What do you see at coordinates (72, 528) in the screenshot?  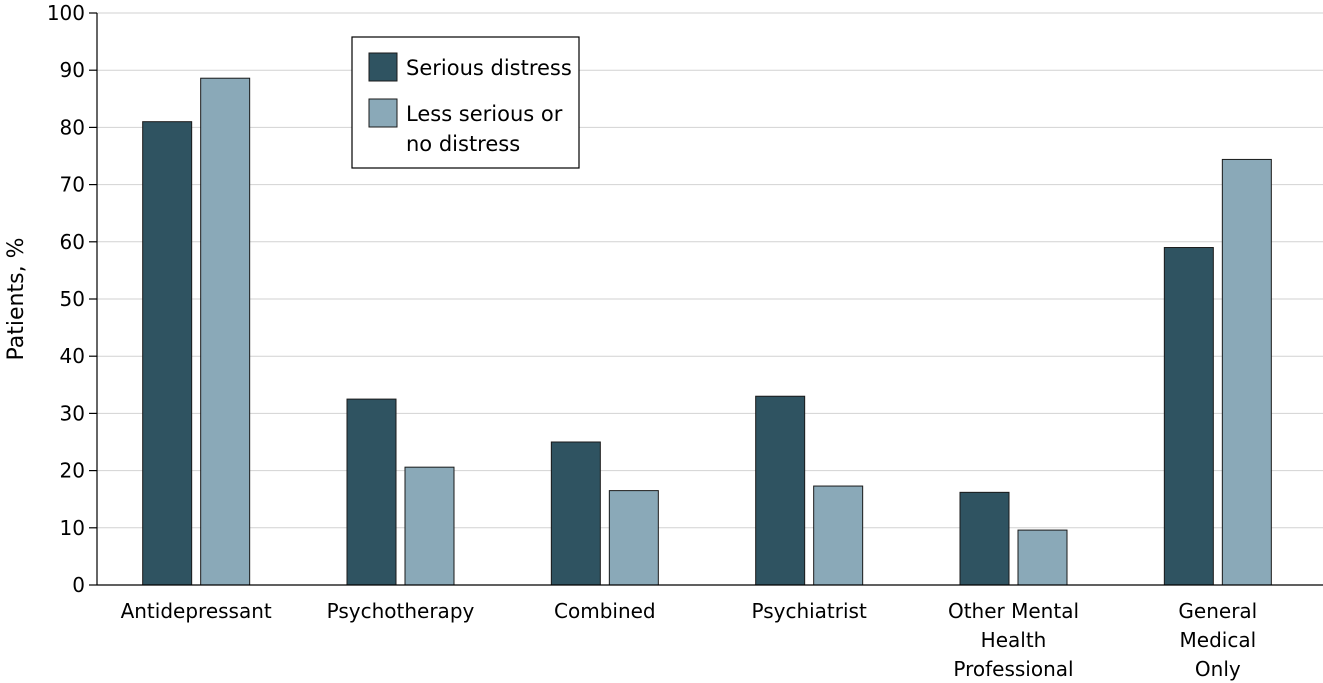 I see `y-tick-label: 10` at bounding box center [72, 528].